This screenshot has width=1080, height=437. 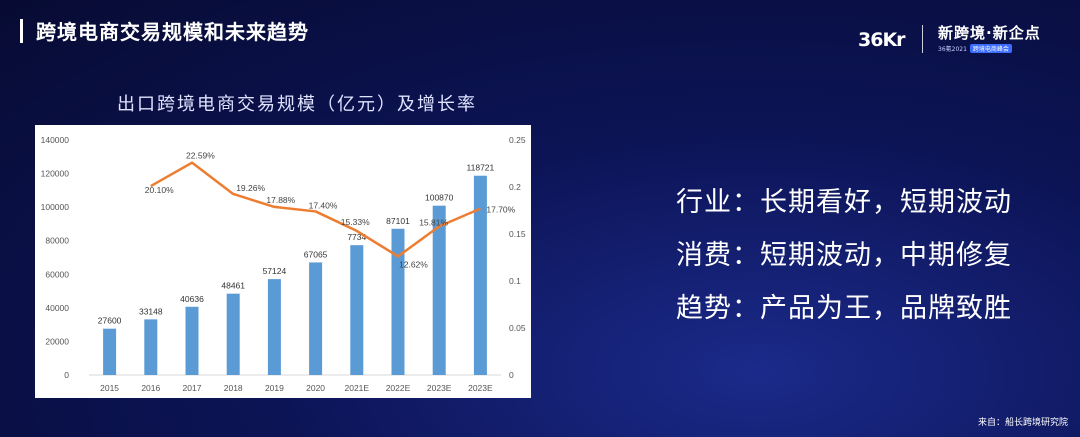 I want to click on rate-value-label: 15.81%, so click(x=433, y=222).